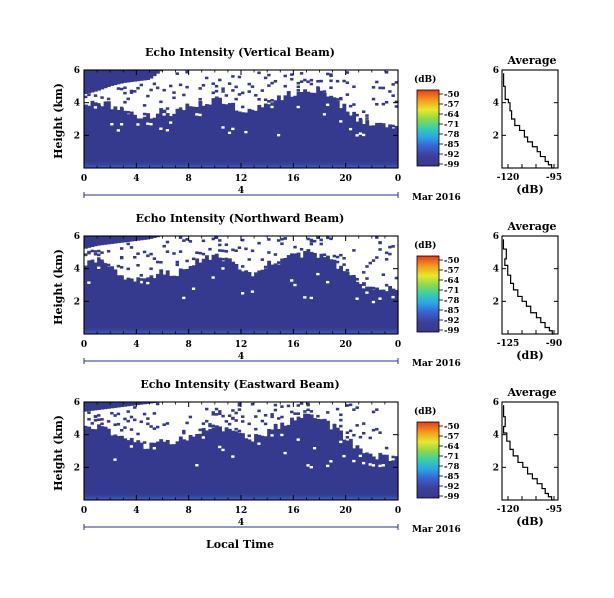 The height and width of the screenshot is (598, 614). I want to click on colorbar-tick-label: -99, so click(451, 165).